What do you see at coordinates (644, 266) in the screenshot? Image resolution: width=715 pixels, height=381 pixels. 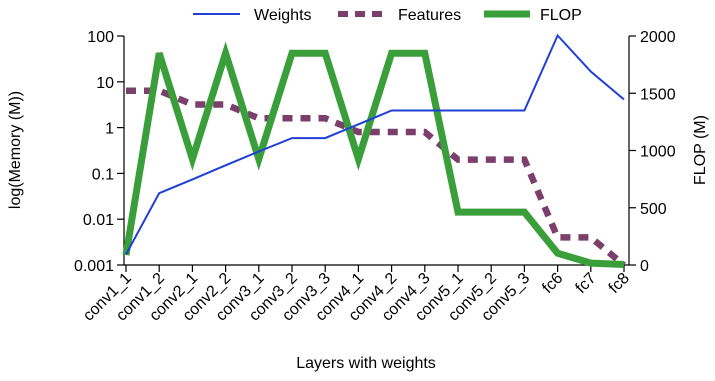 I see `right-tick-label: 0` at bounding box center [644, 266].